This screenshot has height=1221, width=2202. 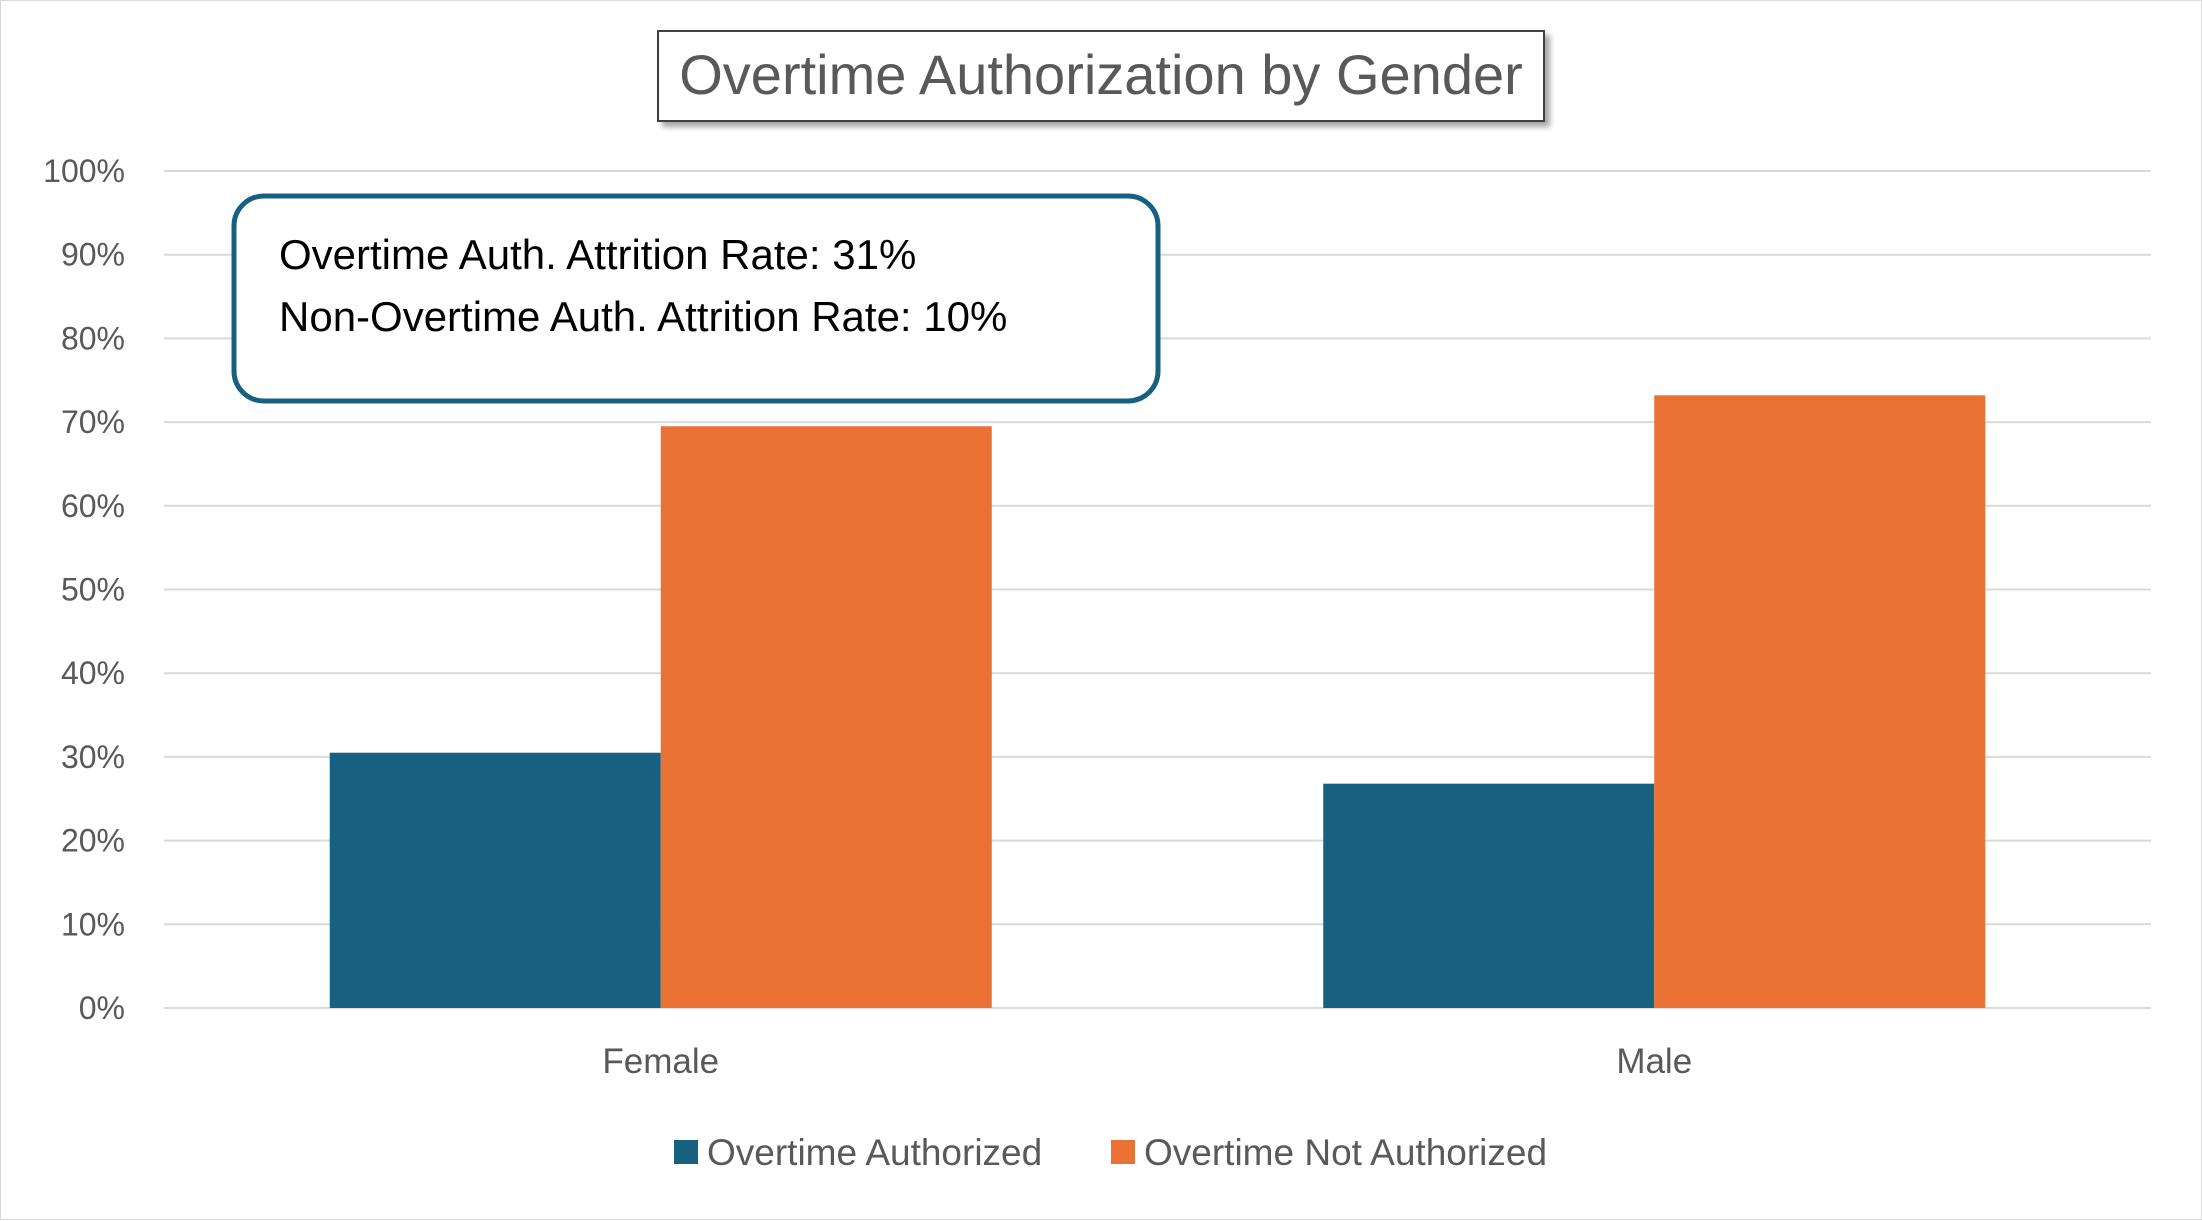 What do you see at coordinates (102, 1008) in the screenshot?
I see `y-tick-label: 0%` at bounding box center [102, 1008].